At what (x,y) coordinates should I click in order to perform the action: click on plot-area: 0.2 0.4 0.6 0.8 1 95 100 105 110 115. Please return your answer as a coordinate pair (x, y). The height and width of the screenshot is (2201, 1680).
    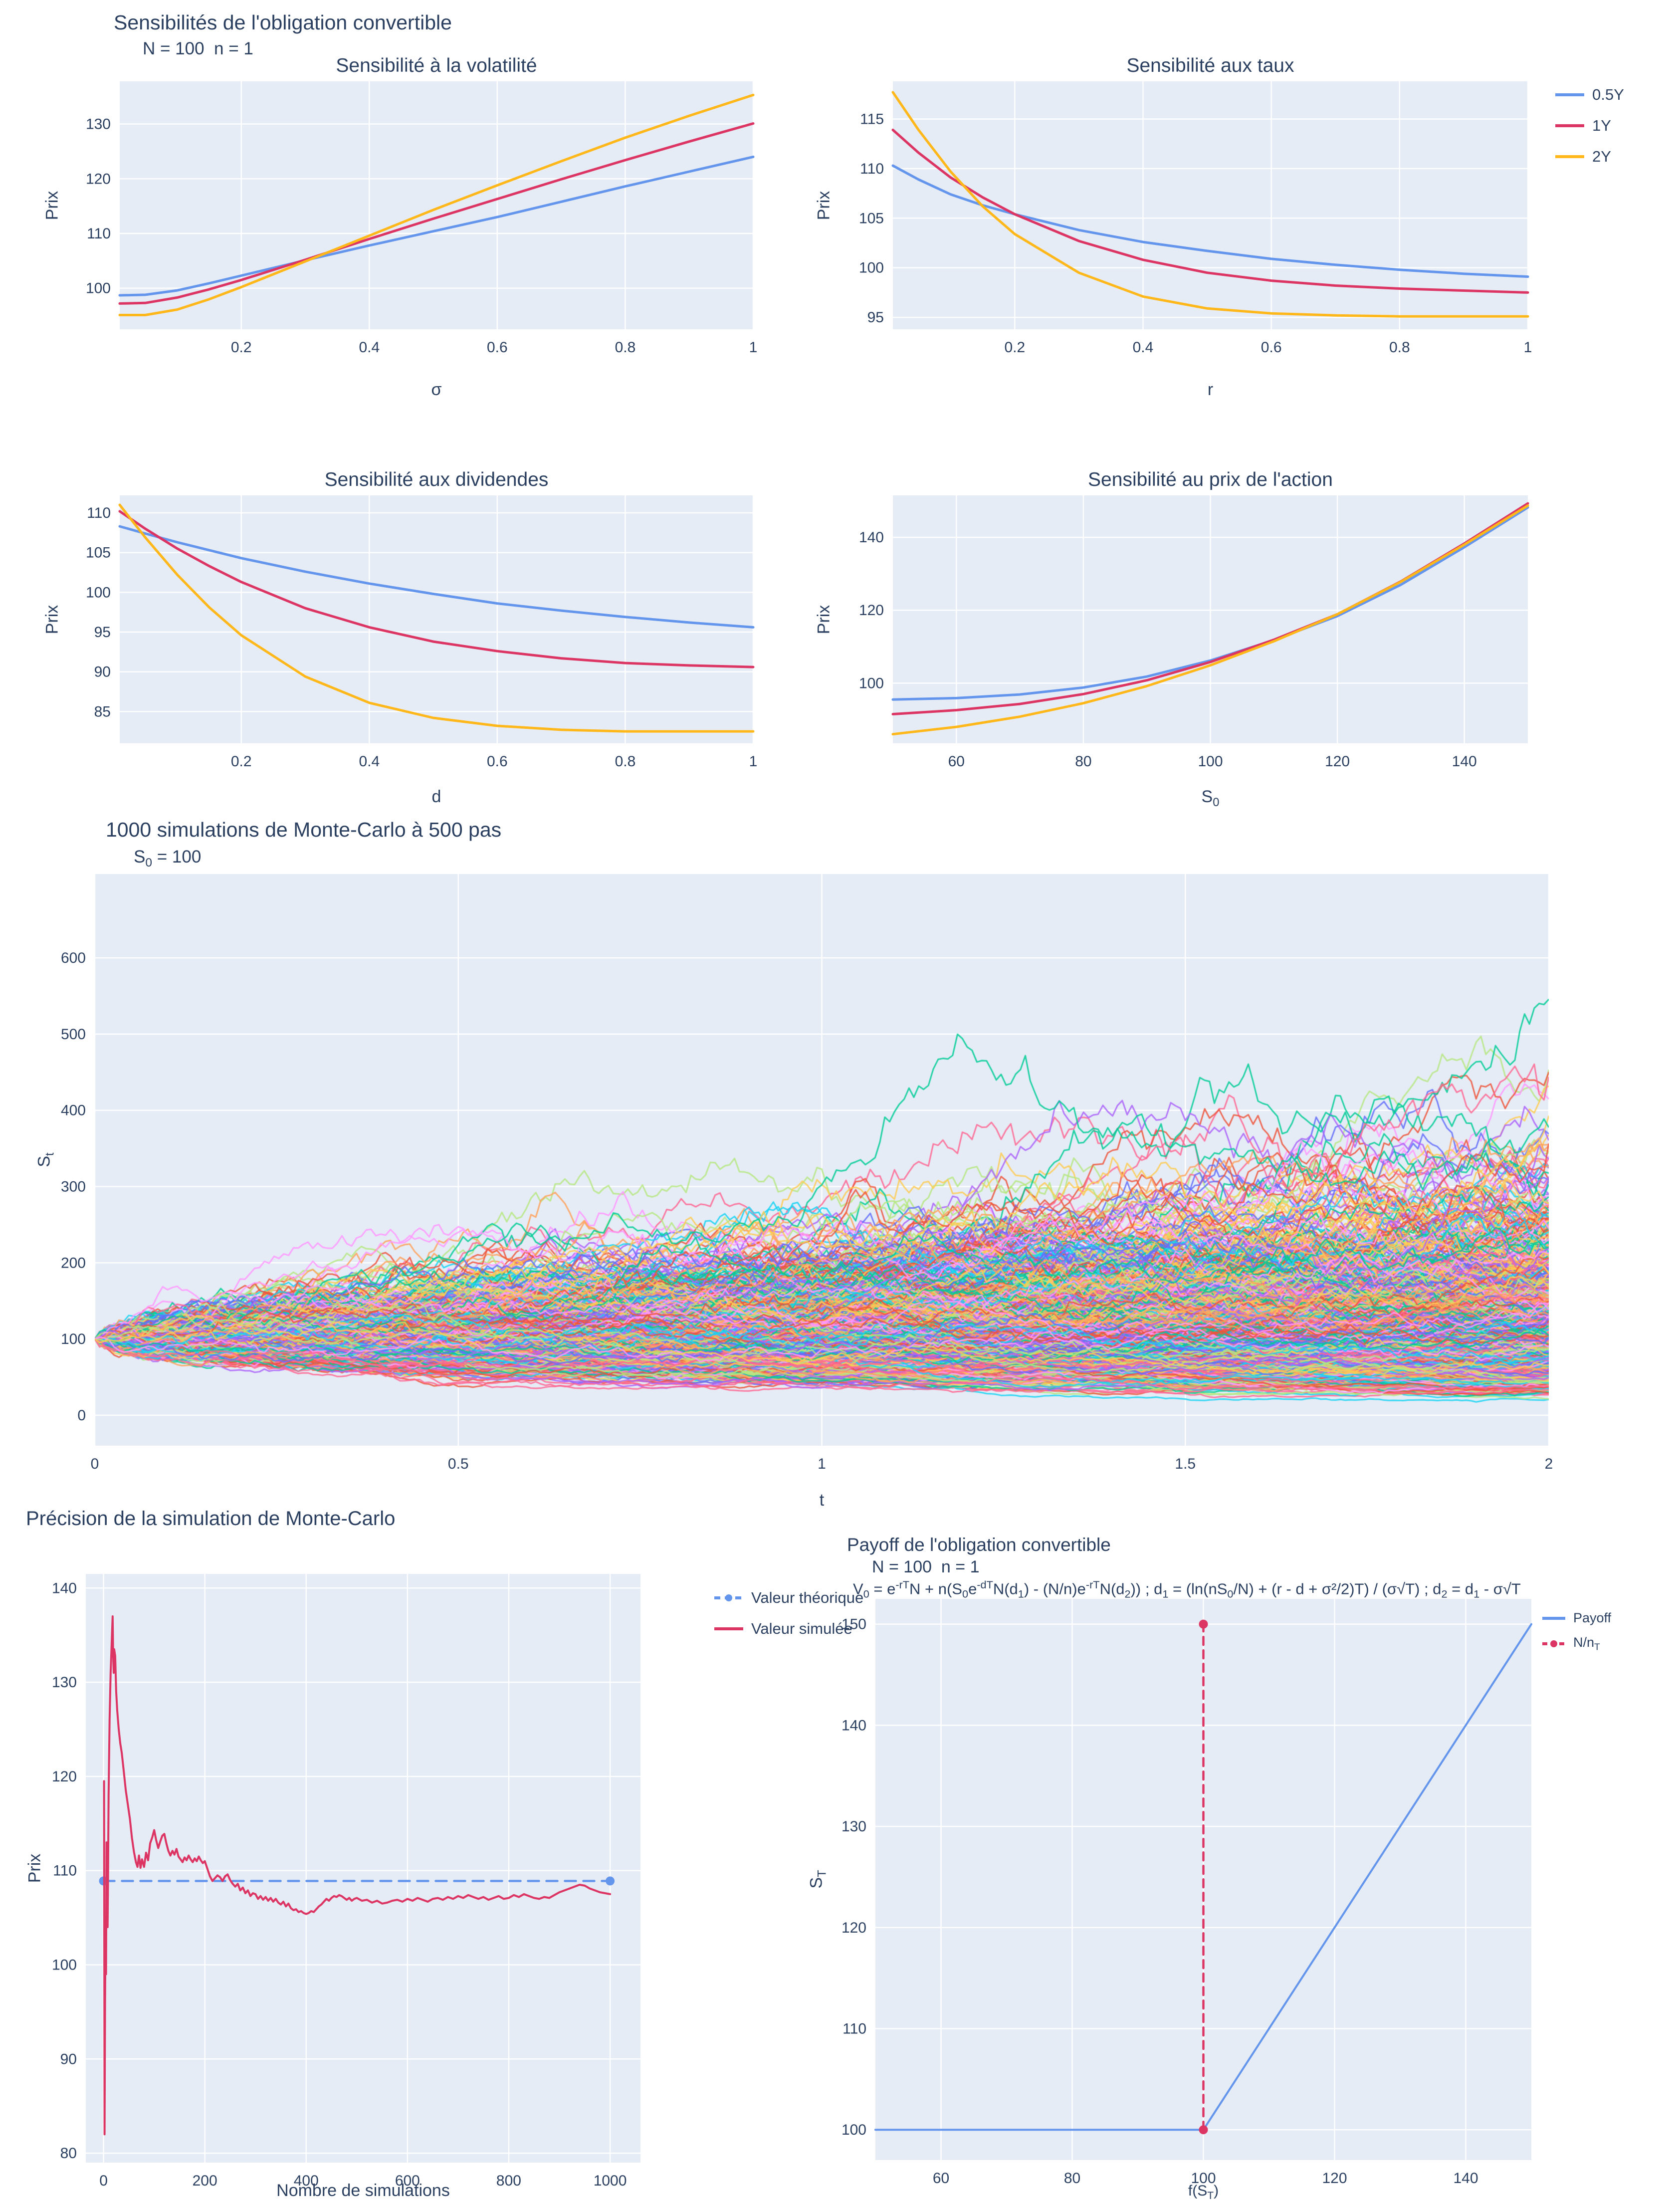
    Looking at the image, I should click on (1195, 219).